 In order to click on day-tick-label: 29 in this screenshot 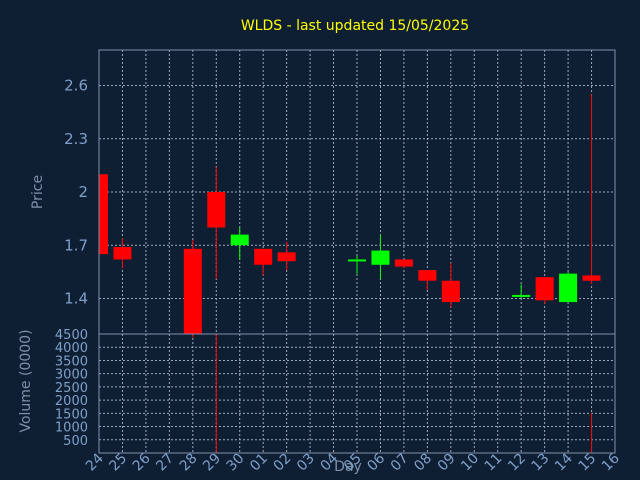, I will do `click(212, 463)`.